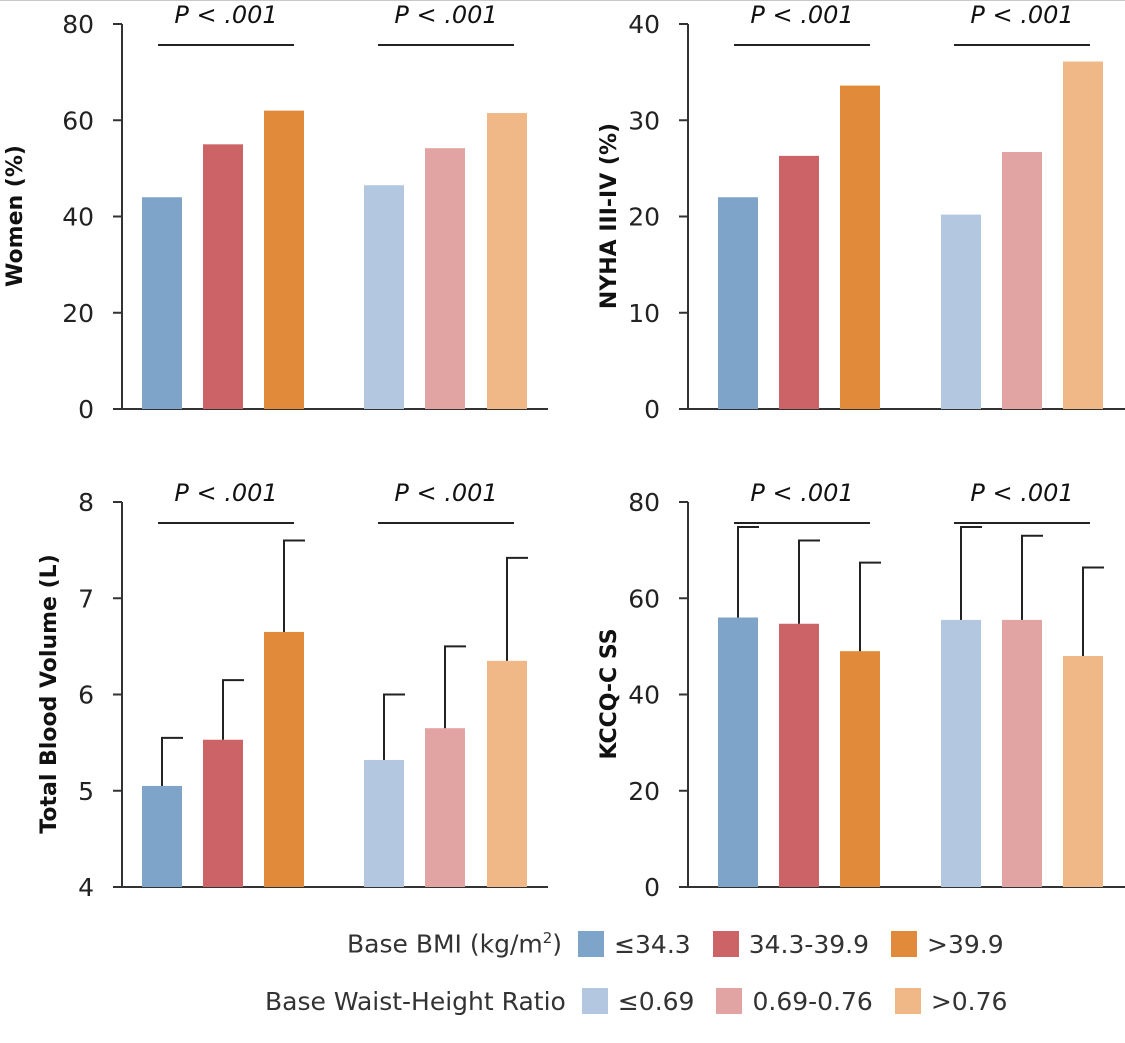  Describe the element at coordinates (738, 303) in the screenshot. I see `bar: Base BMI ≤34.3: 22` at that location.